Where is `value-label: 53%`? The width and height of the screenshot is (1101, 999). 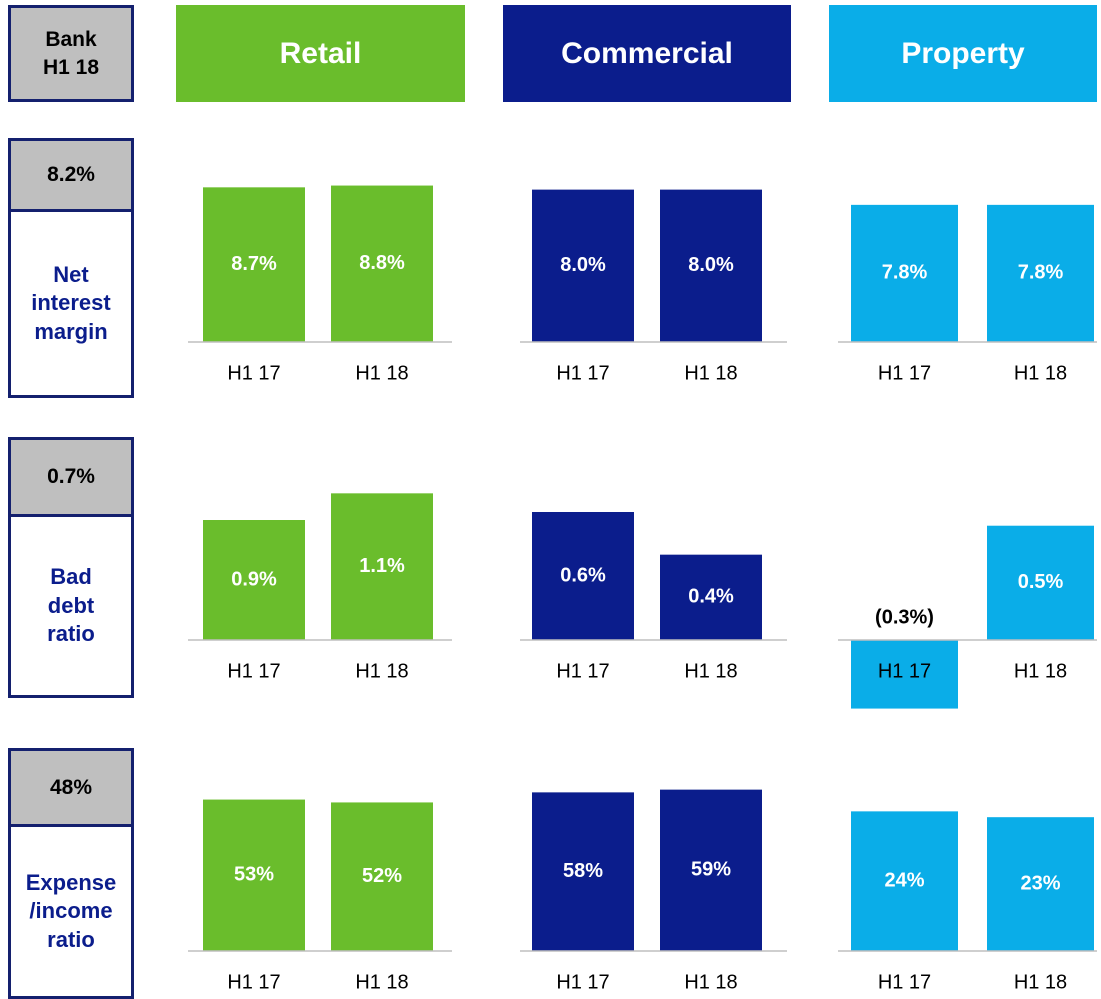 value-label: 53% is located at coordinates (254, 875).